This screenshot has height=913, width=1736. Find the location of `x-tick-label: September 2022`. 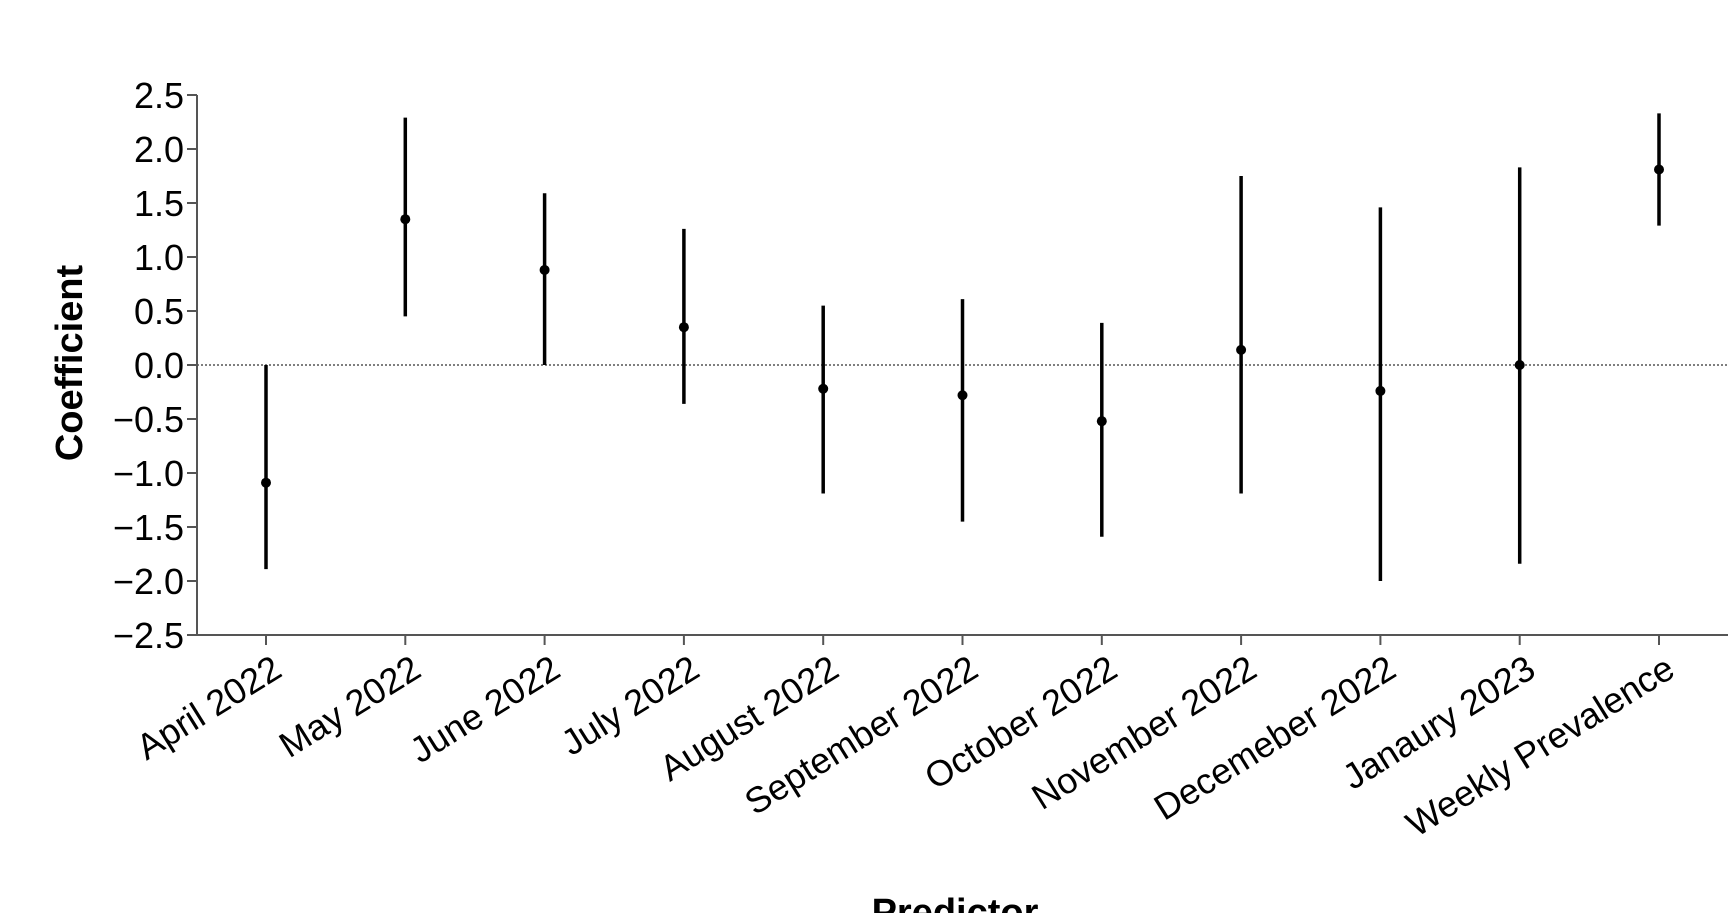

x-tick-label: September 2022 is located at coordinates (860, 735).